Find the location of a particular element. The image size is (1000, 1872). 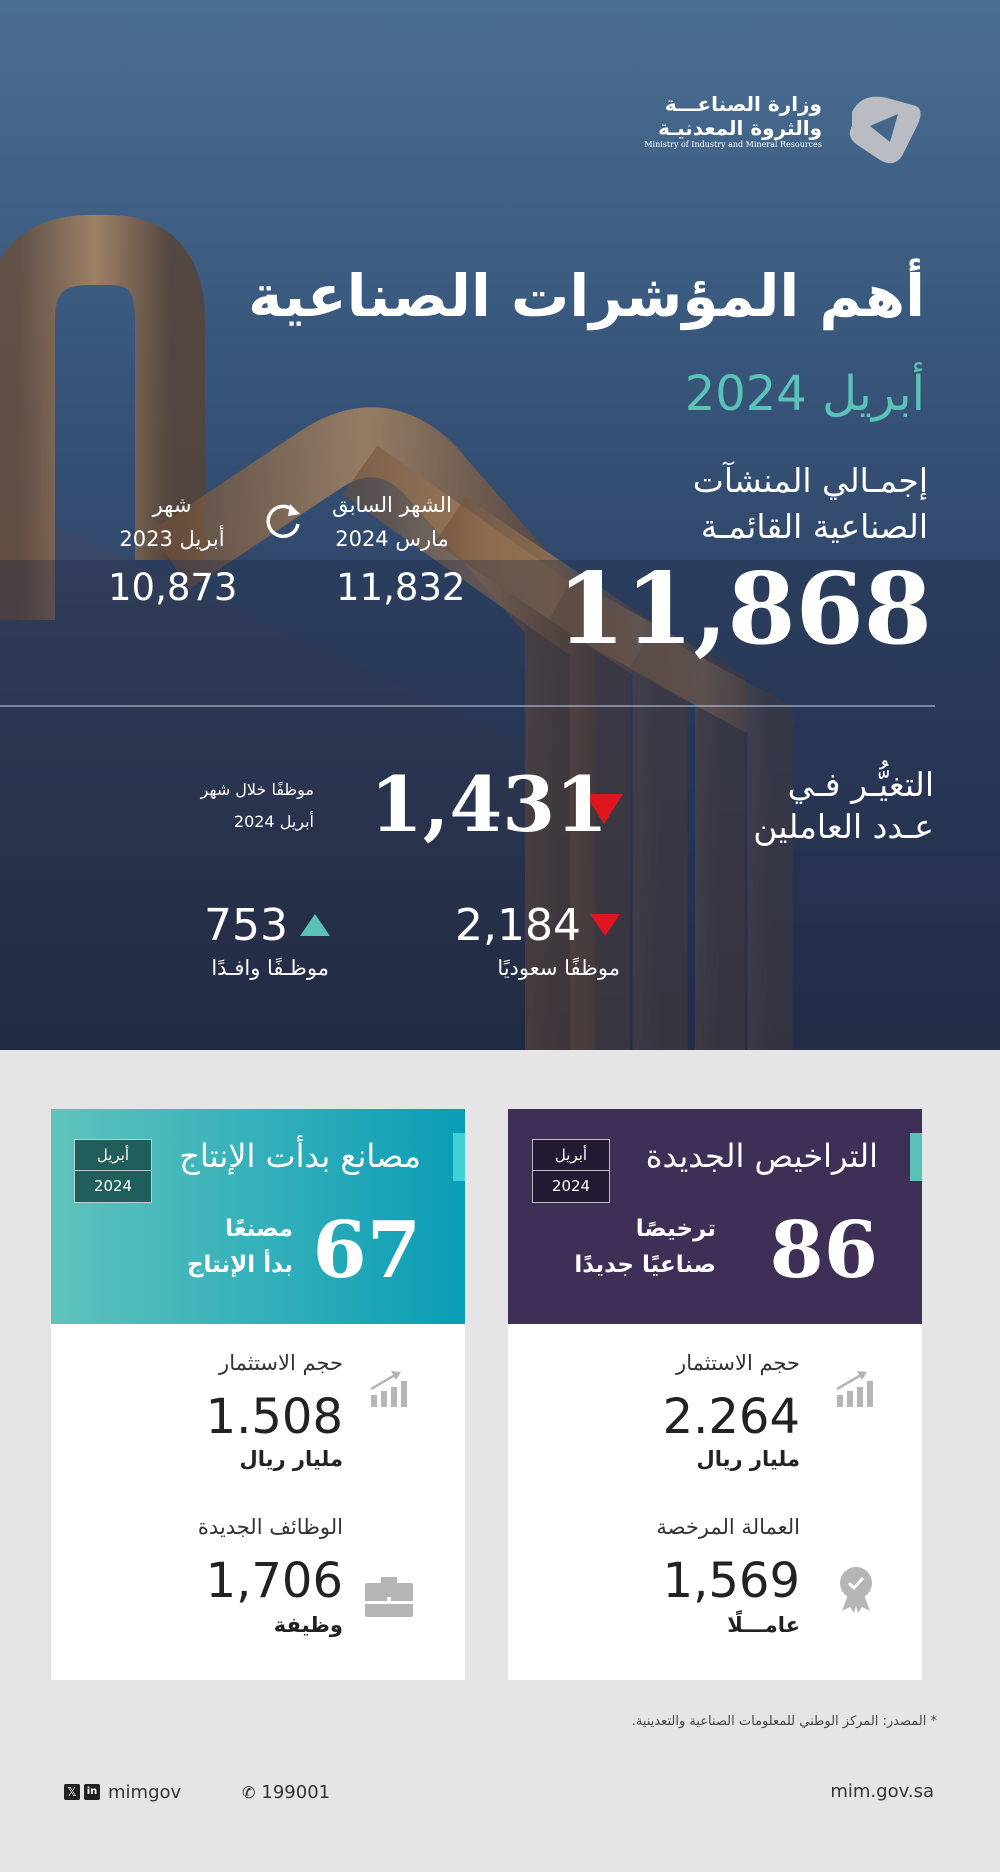

social-links: 𝕏 in mimgov is located at coordinates (122, 1792).